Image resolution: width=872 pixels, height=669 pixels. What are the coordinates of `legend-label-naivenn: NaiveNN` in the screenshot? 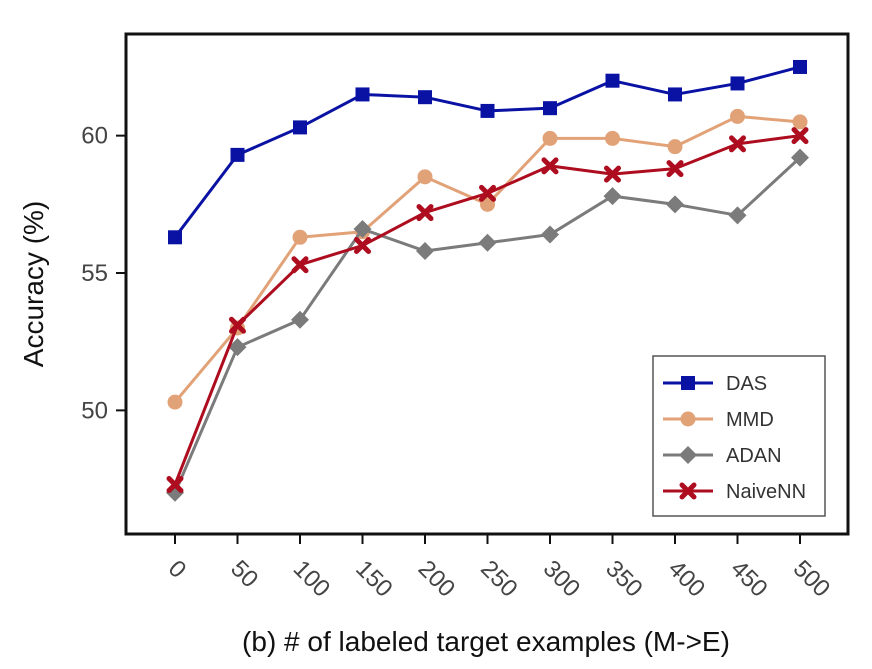 It's located at (766, 492).